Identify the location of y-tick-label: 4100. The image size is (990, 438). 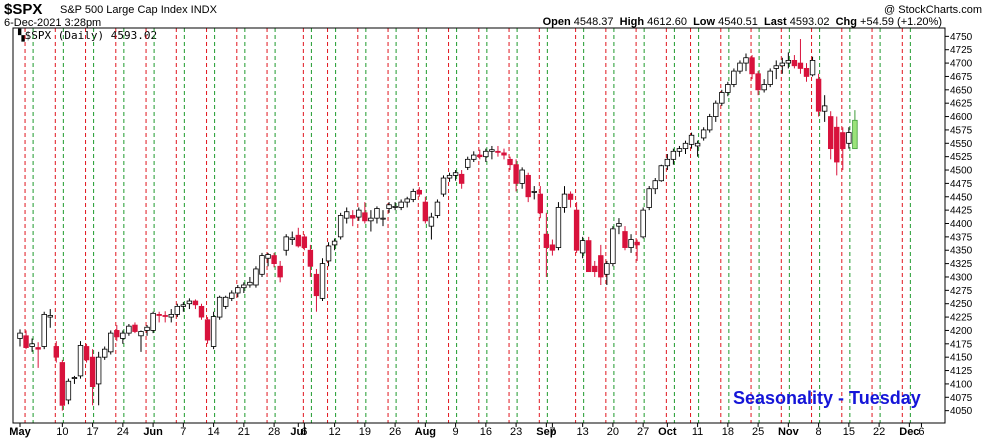
(961, 384).